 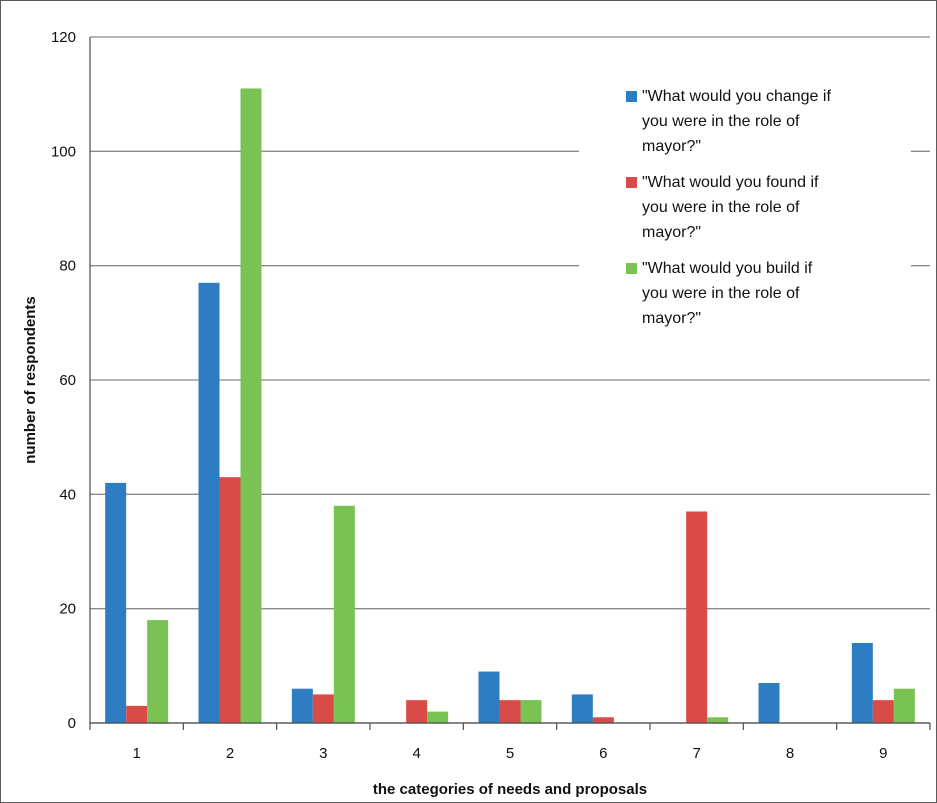 What do you see at coordinates (631, 96) in the screenshot?
I see `legend-swatch-change` at bounding box center [631, 96].